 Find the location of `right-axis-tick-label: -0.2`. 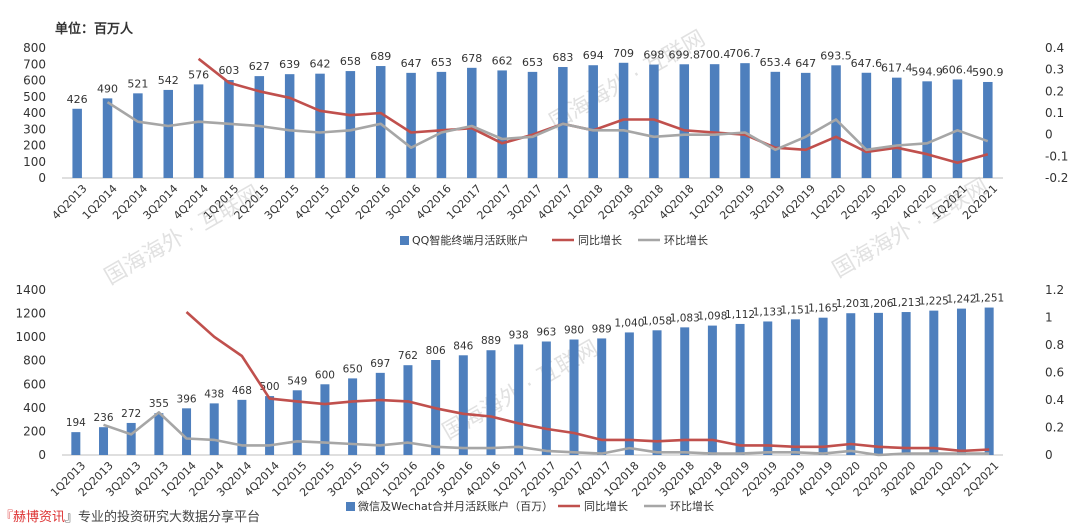

right-axis-tick-label: -0.2 is located at coordinates (1056, 178).